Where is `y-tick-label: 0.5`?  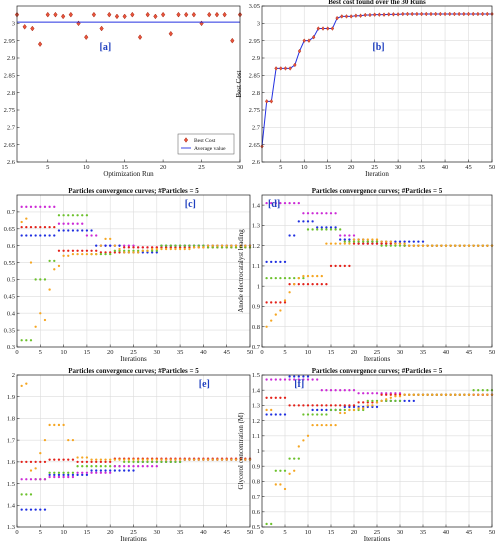
y-tick-label: 0.5 is located at coordinates (256, 527).